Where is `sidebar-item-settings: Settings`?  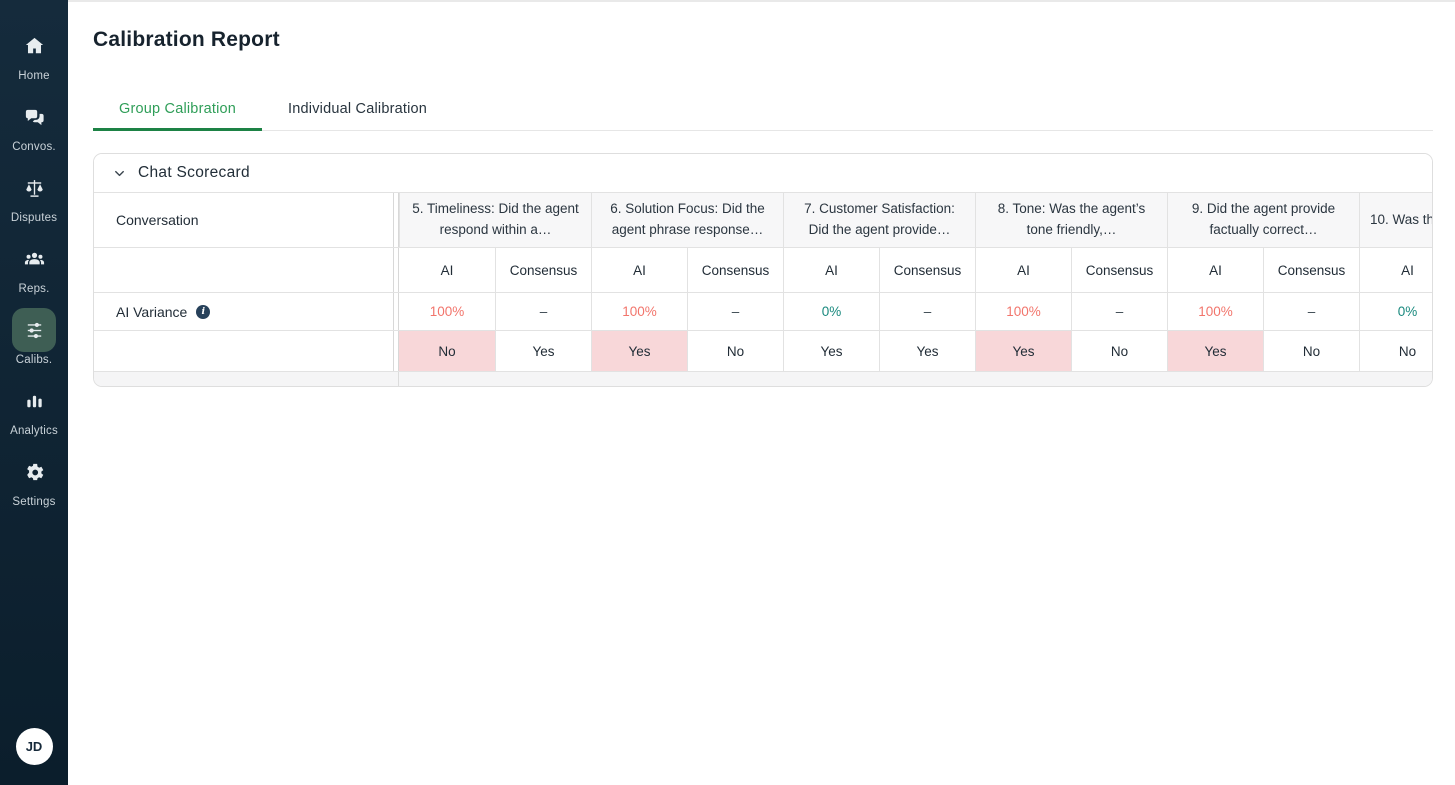 sidebar-item-settings: Settings is located at coordinates (34, 479).